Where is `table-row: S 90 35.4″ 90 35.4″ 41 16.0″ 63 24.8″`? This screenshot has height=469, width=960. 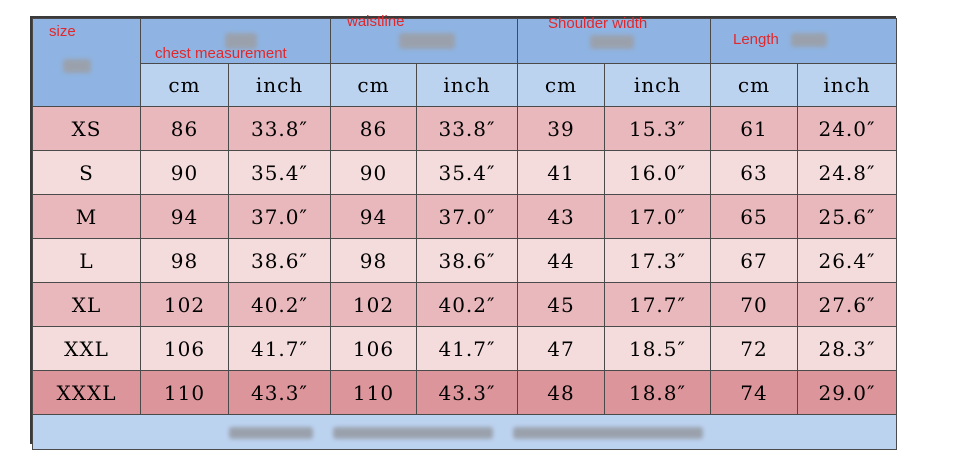
table-row: S 90 35.4″ 90 35.4″ 41 16.0″ 63 24.8″ is located at coordinates (464, 172).